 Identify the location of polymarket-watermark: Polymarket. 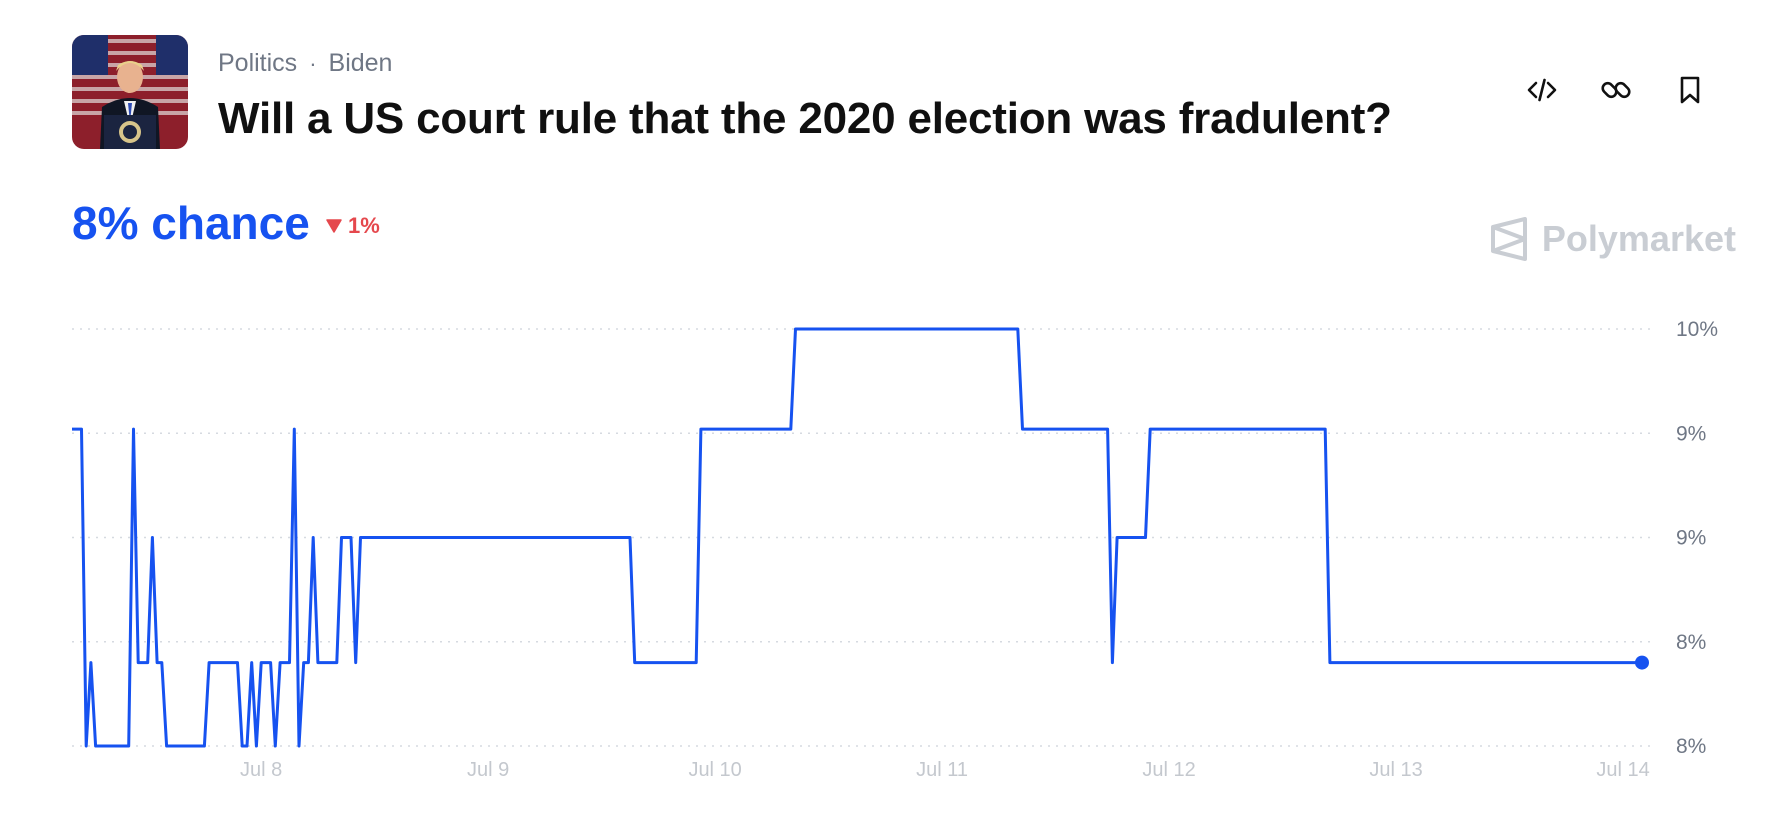
(1613, 239).